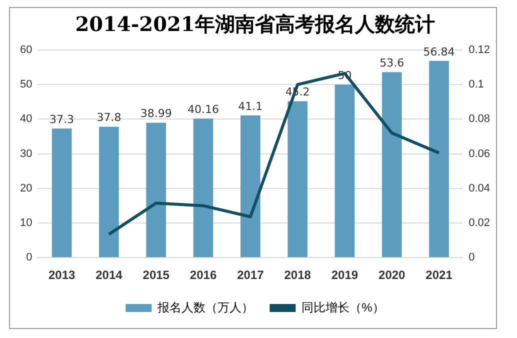 The height and width of the screenshot is (338, 517). I want to click on x-tick-label: 2014, so click(109, 275).